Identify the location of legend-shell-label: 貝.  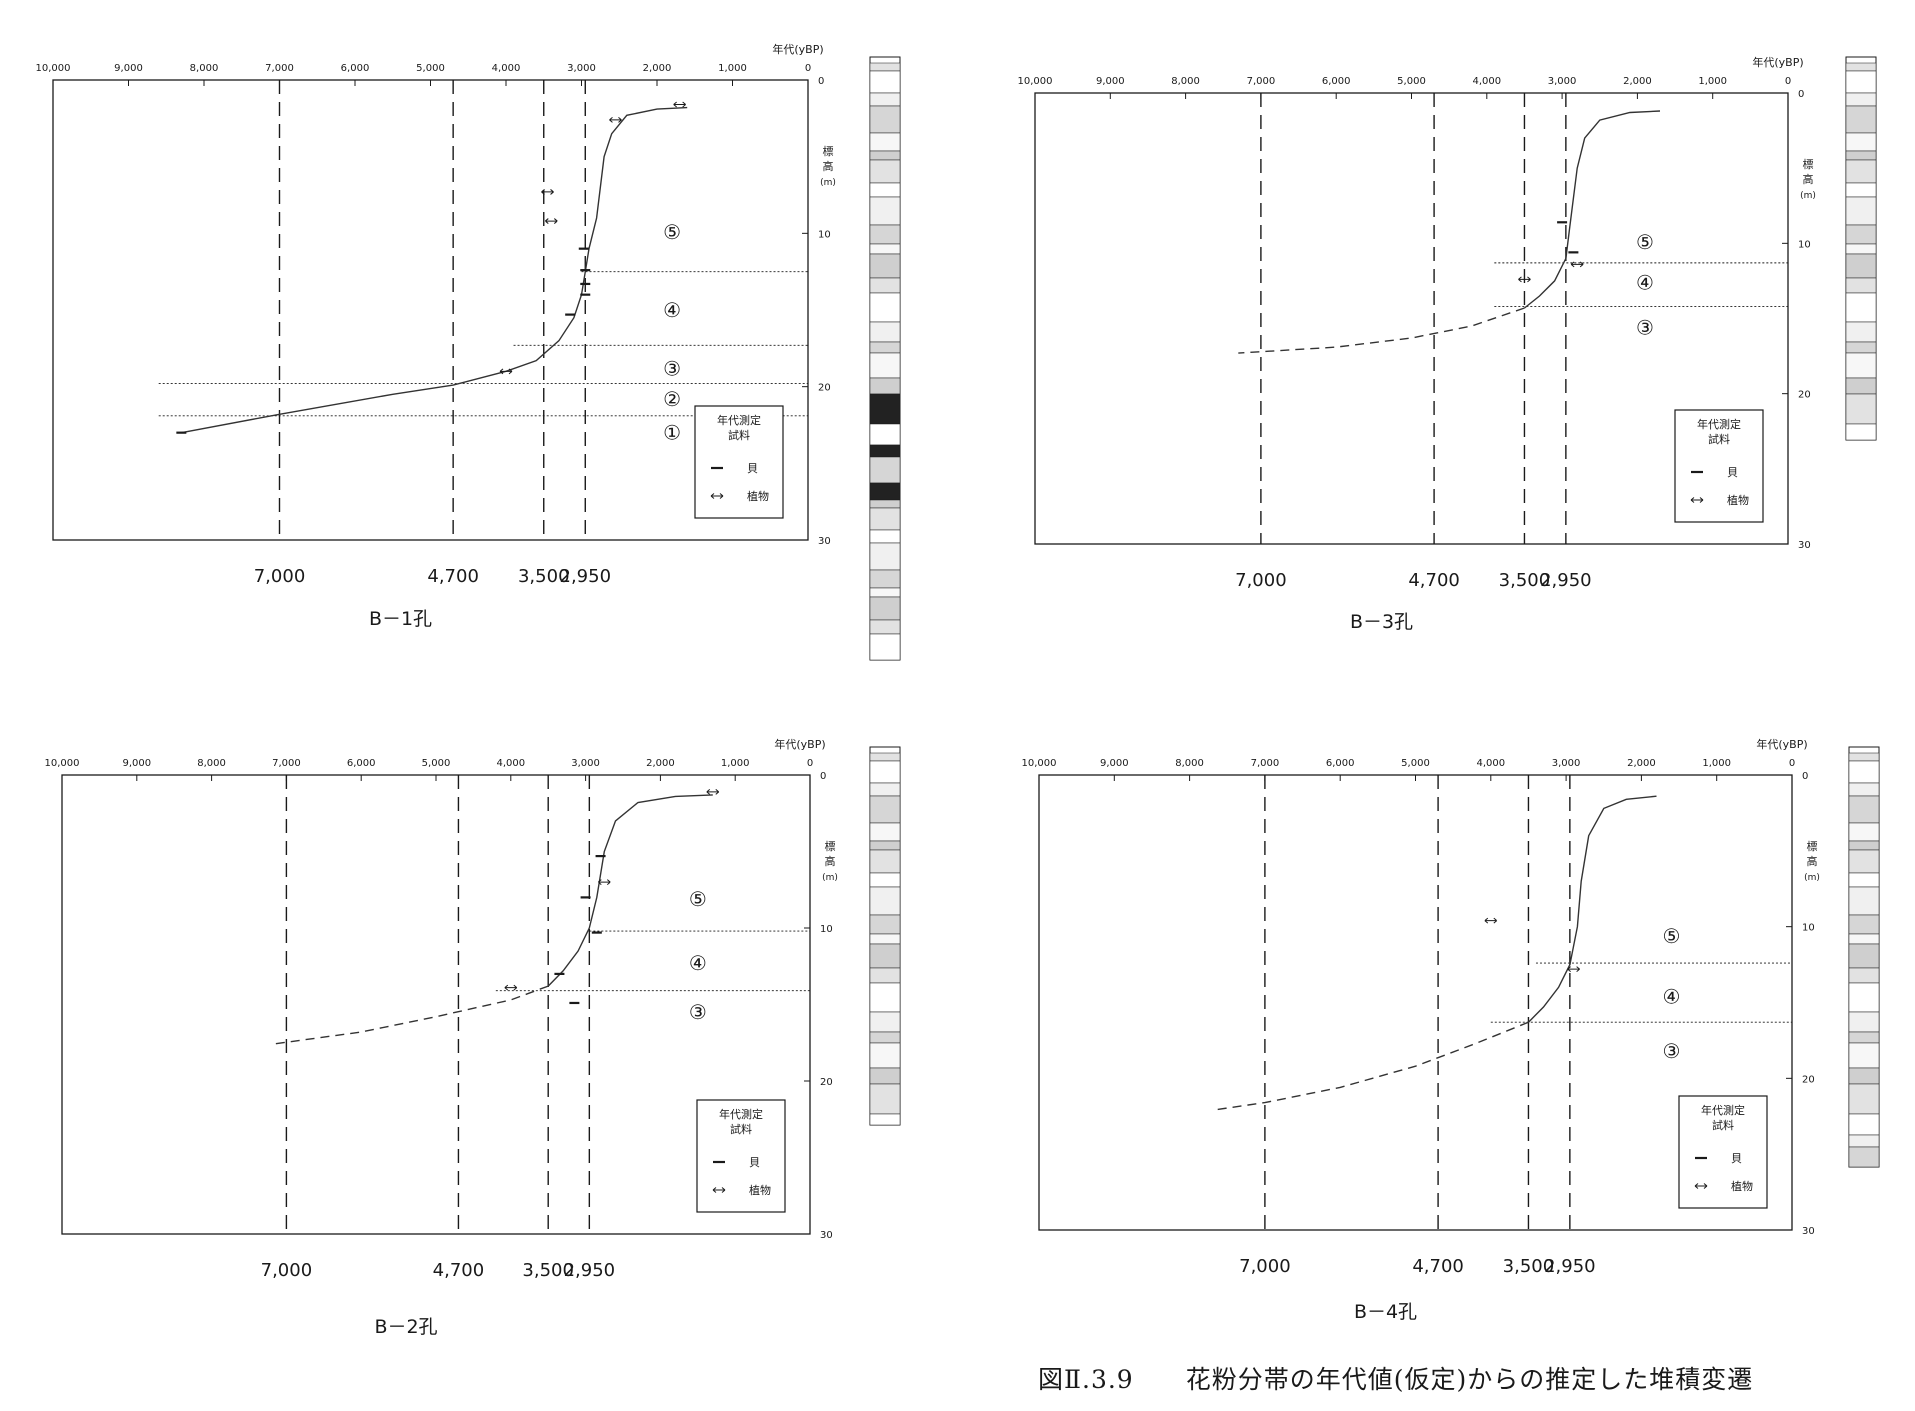
(754, 1162).